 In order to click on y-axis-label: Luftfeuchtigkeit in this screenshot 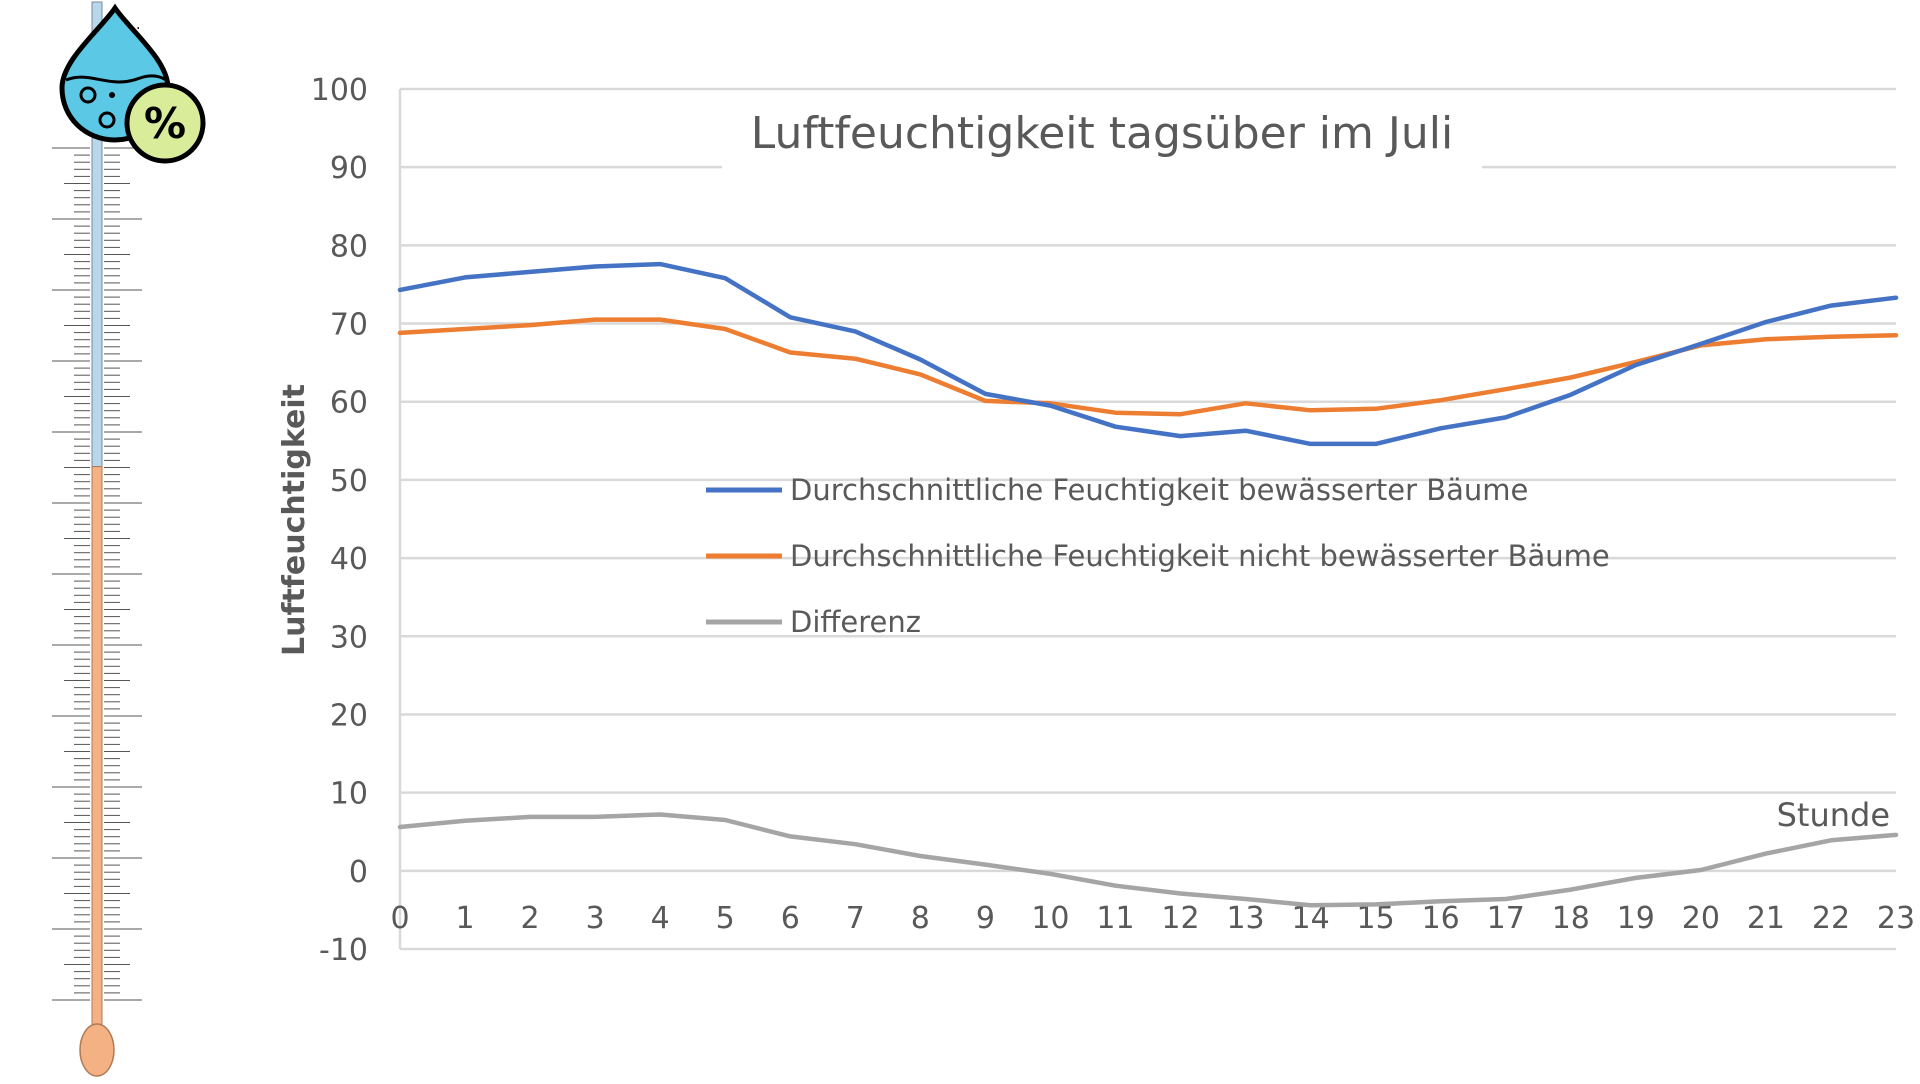, I will do `click(294, 520)`.